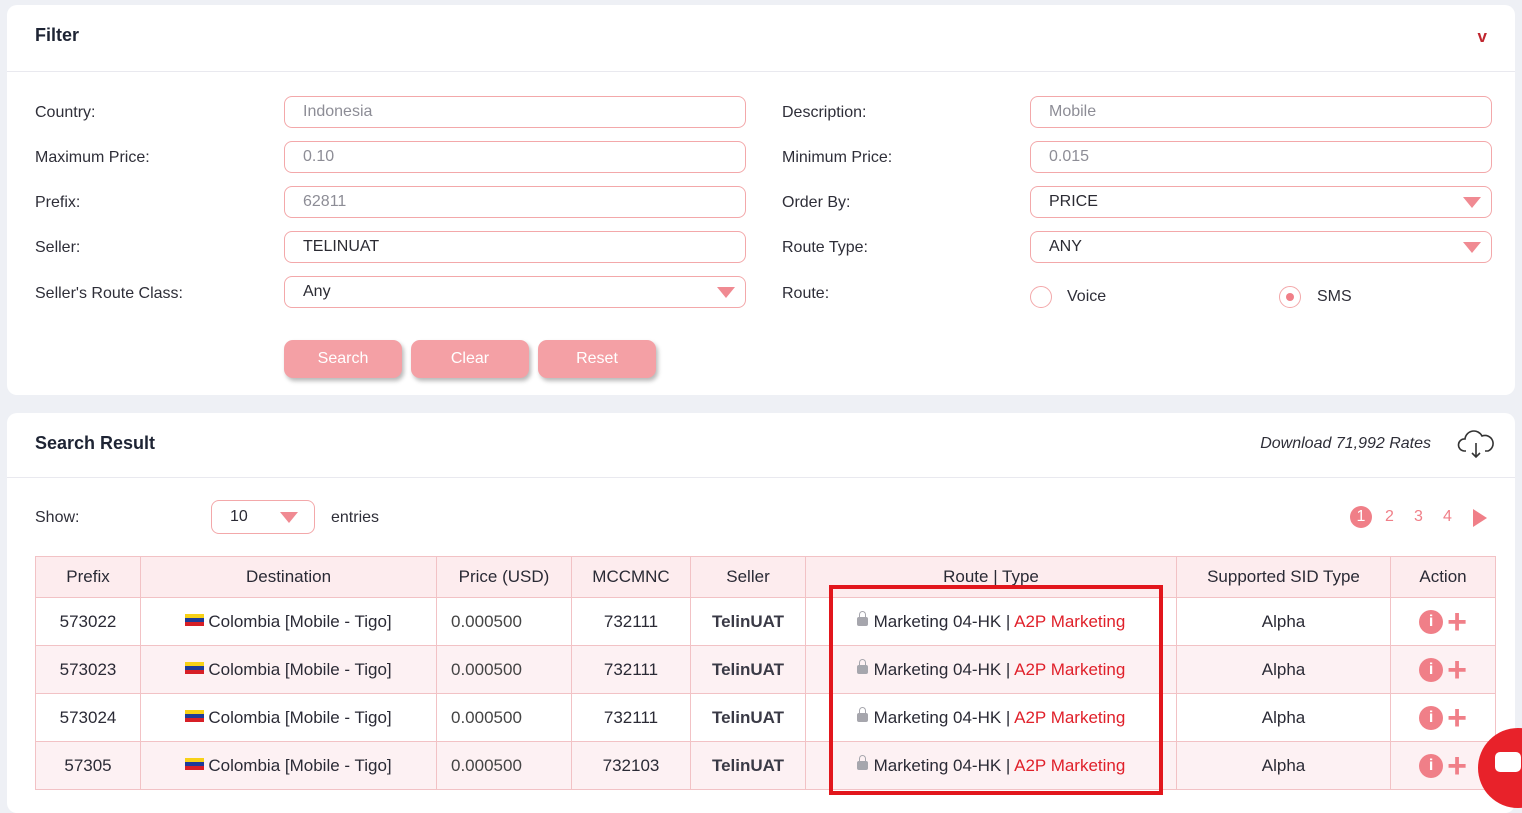 Image resolution: width=1522 pixels, height=813 pixels. I want to click on radio-selected-dot, so click(1290, 297).